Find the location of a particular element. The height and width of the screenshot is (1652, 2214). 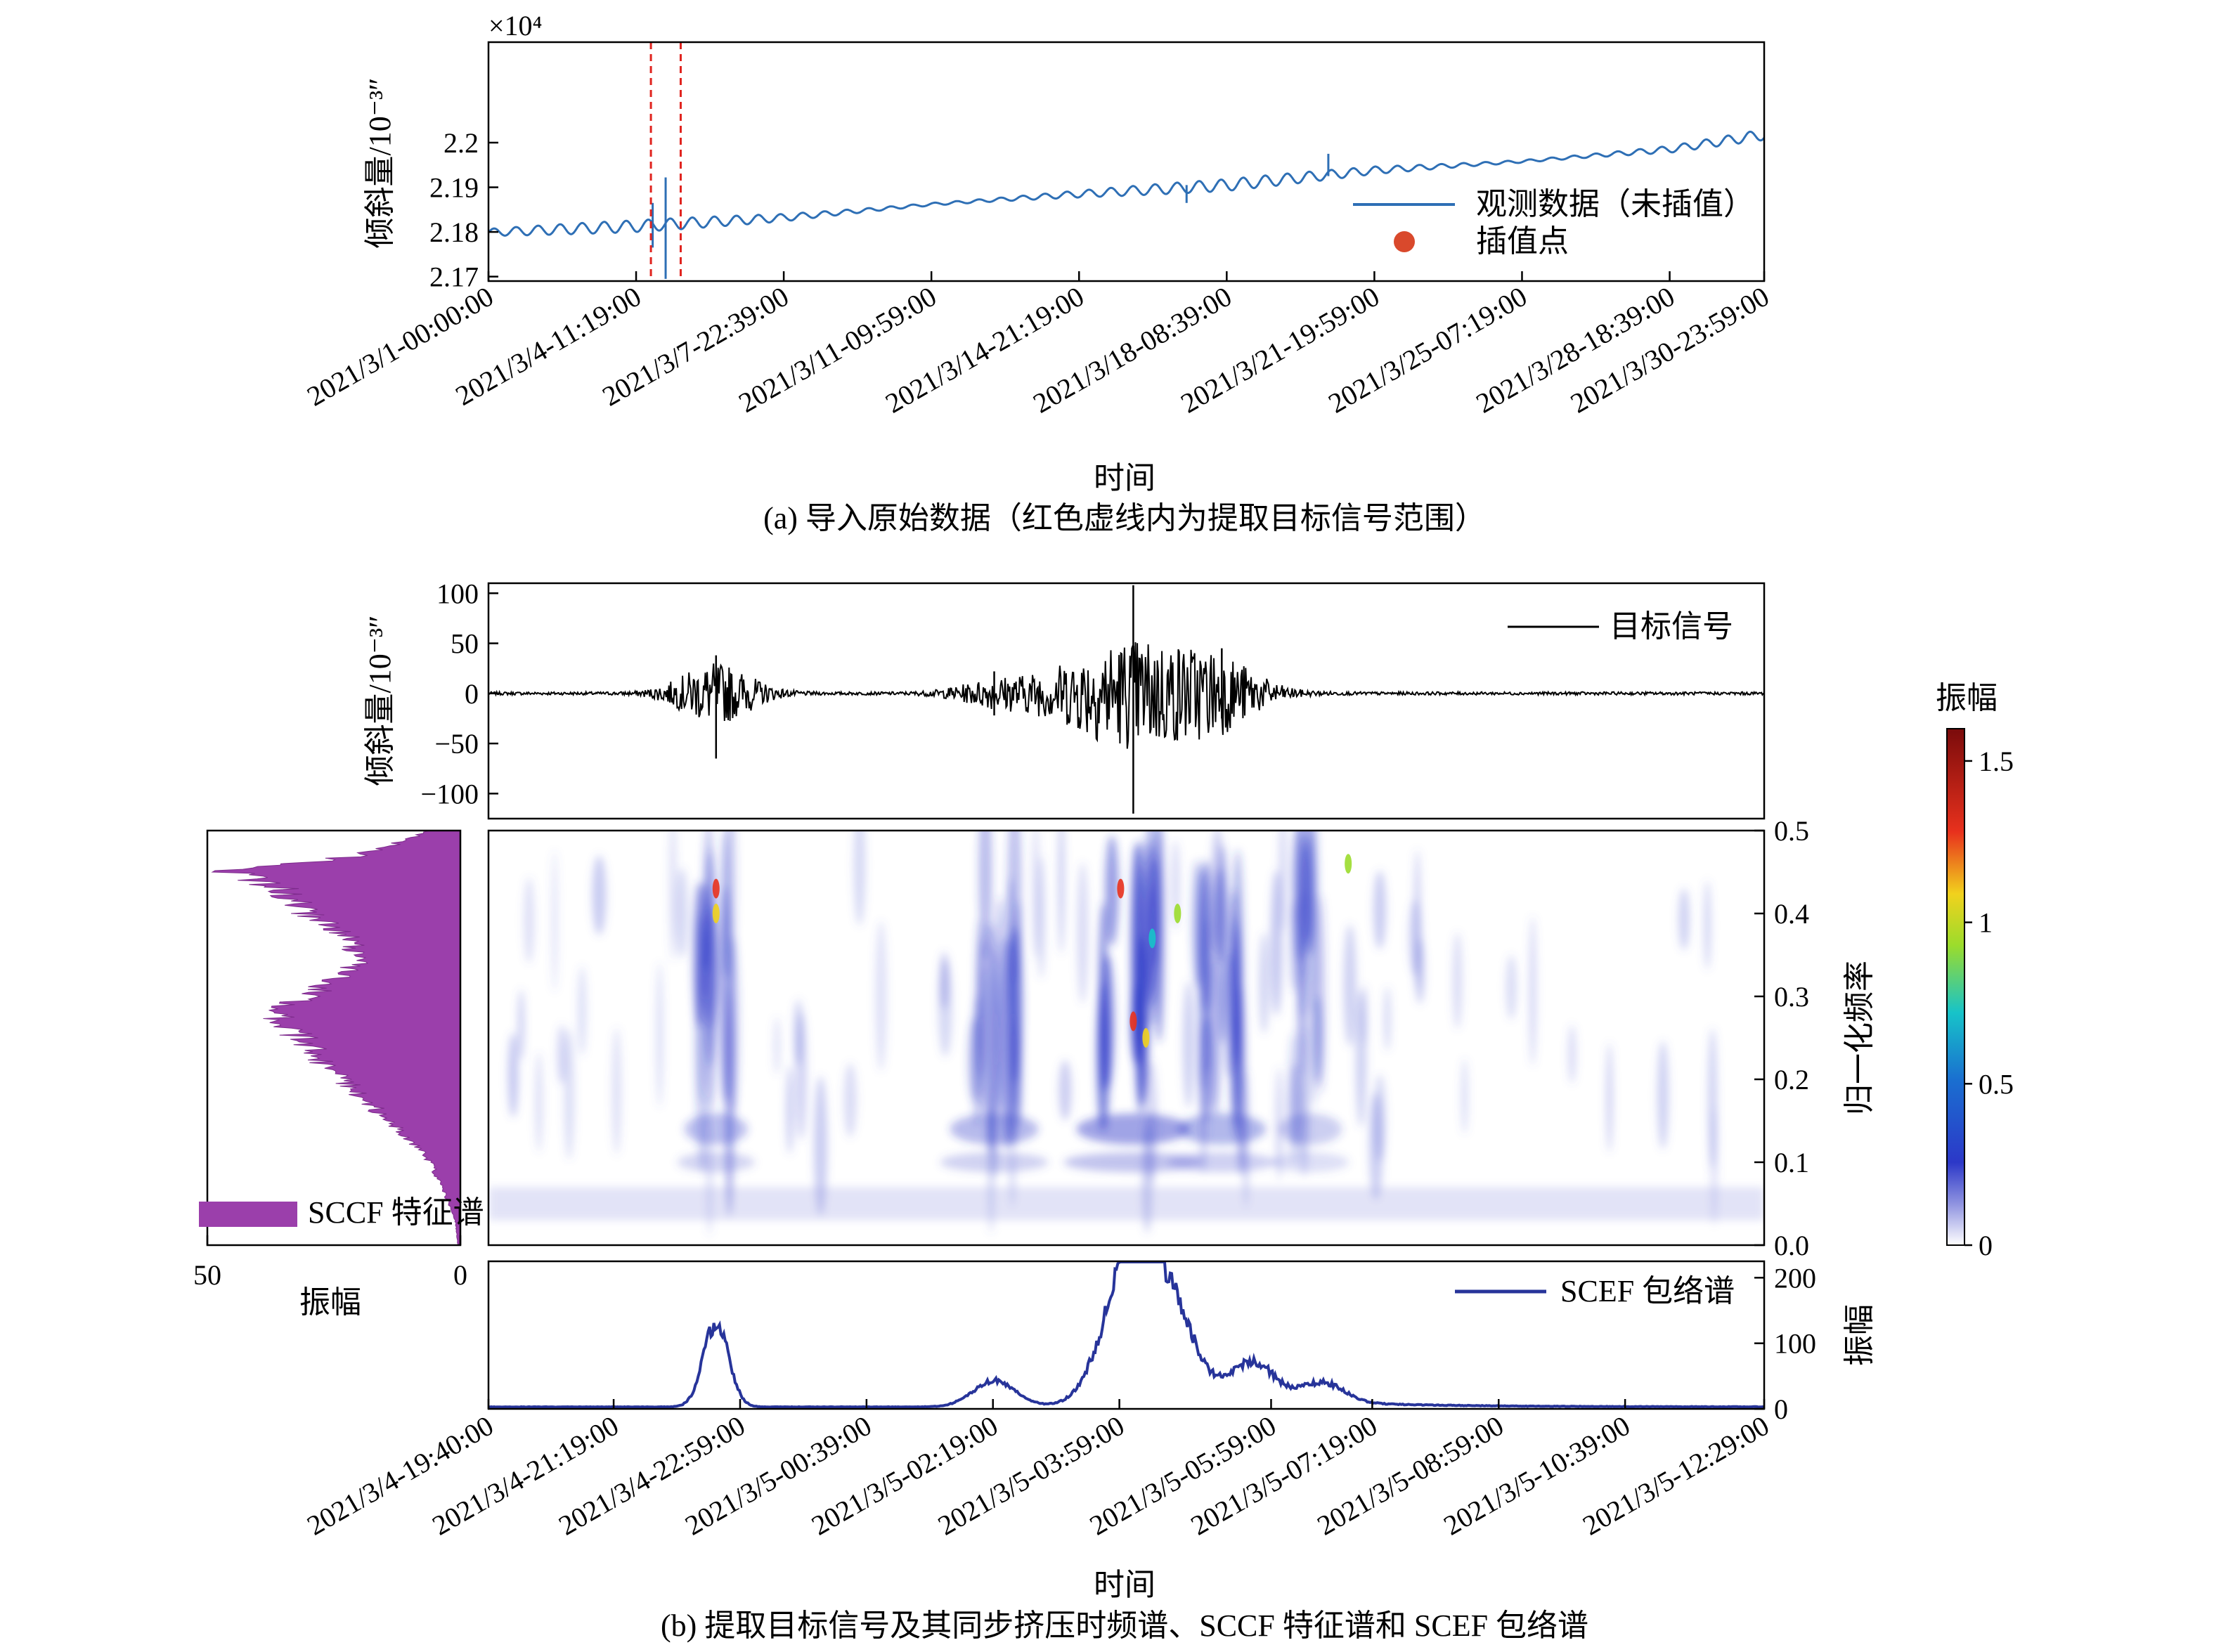

envelope-yticks: 0 100 200 is located at coordinates (1785, 1343).